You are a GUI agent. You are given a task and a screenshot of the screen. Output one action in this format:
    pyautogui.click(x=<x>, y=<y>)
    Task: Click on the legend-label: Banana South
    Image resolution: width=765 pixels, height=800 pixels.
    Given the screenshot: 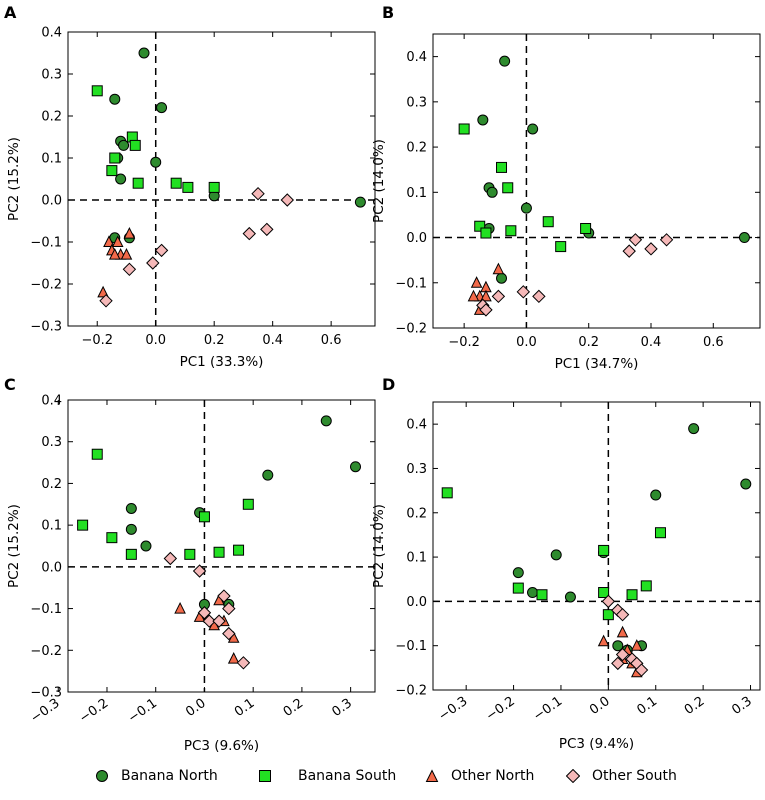 What is the action you would take?
    pyautogui.click(x=347, y=776)
    